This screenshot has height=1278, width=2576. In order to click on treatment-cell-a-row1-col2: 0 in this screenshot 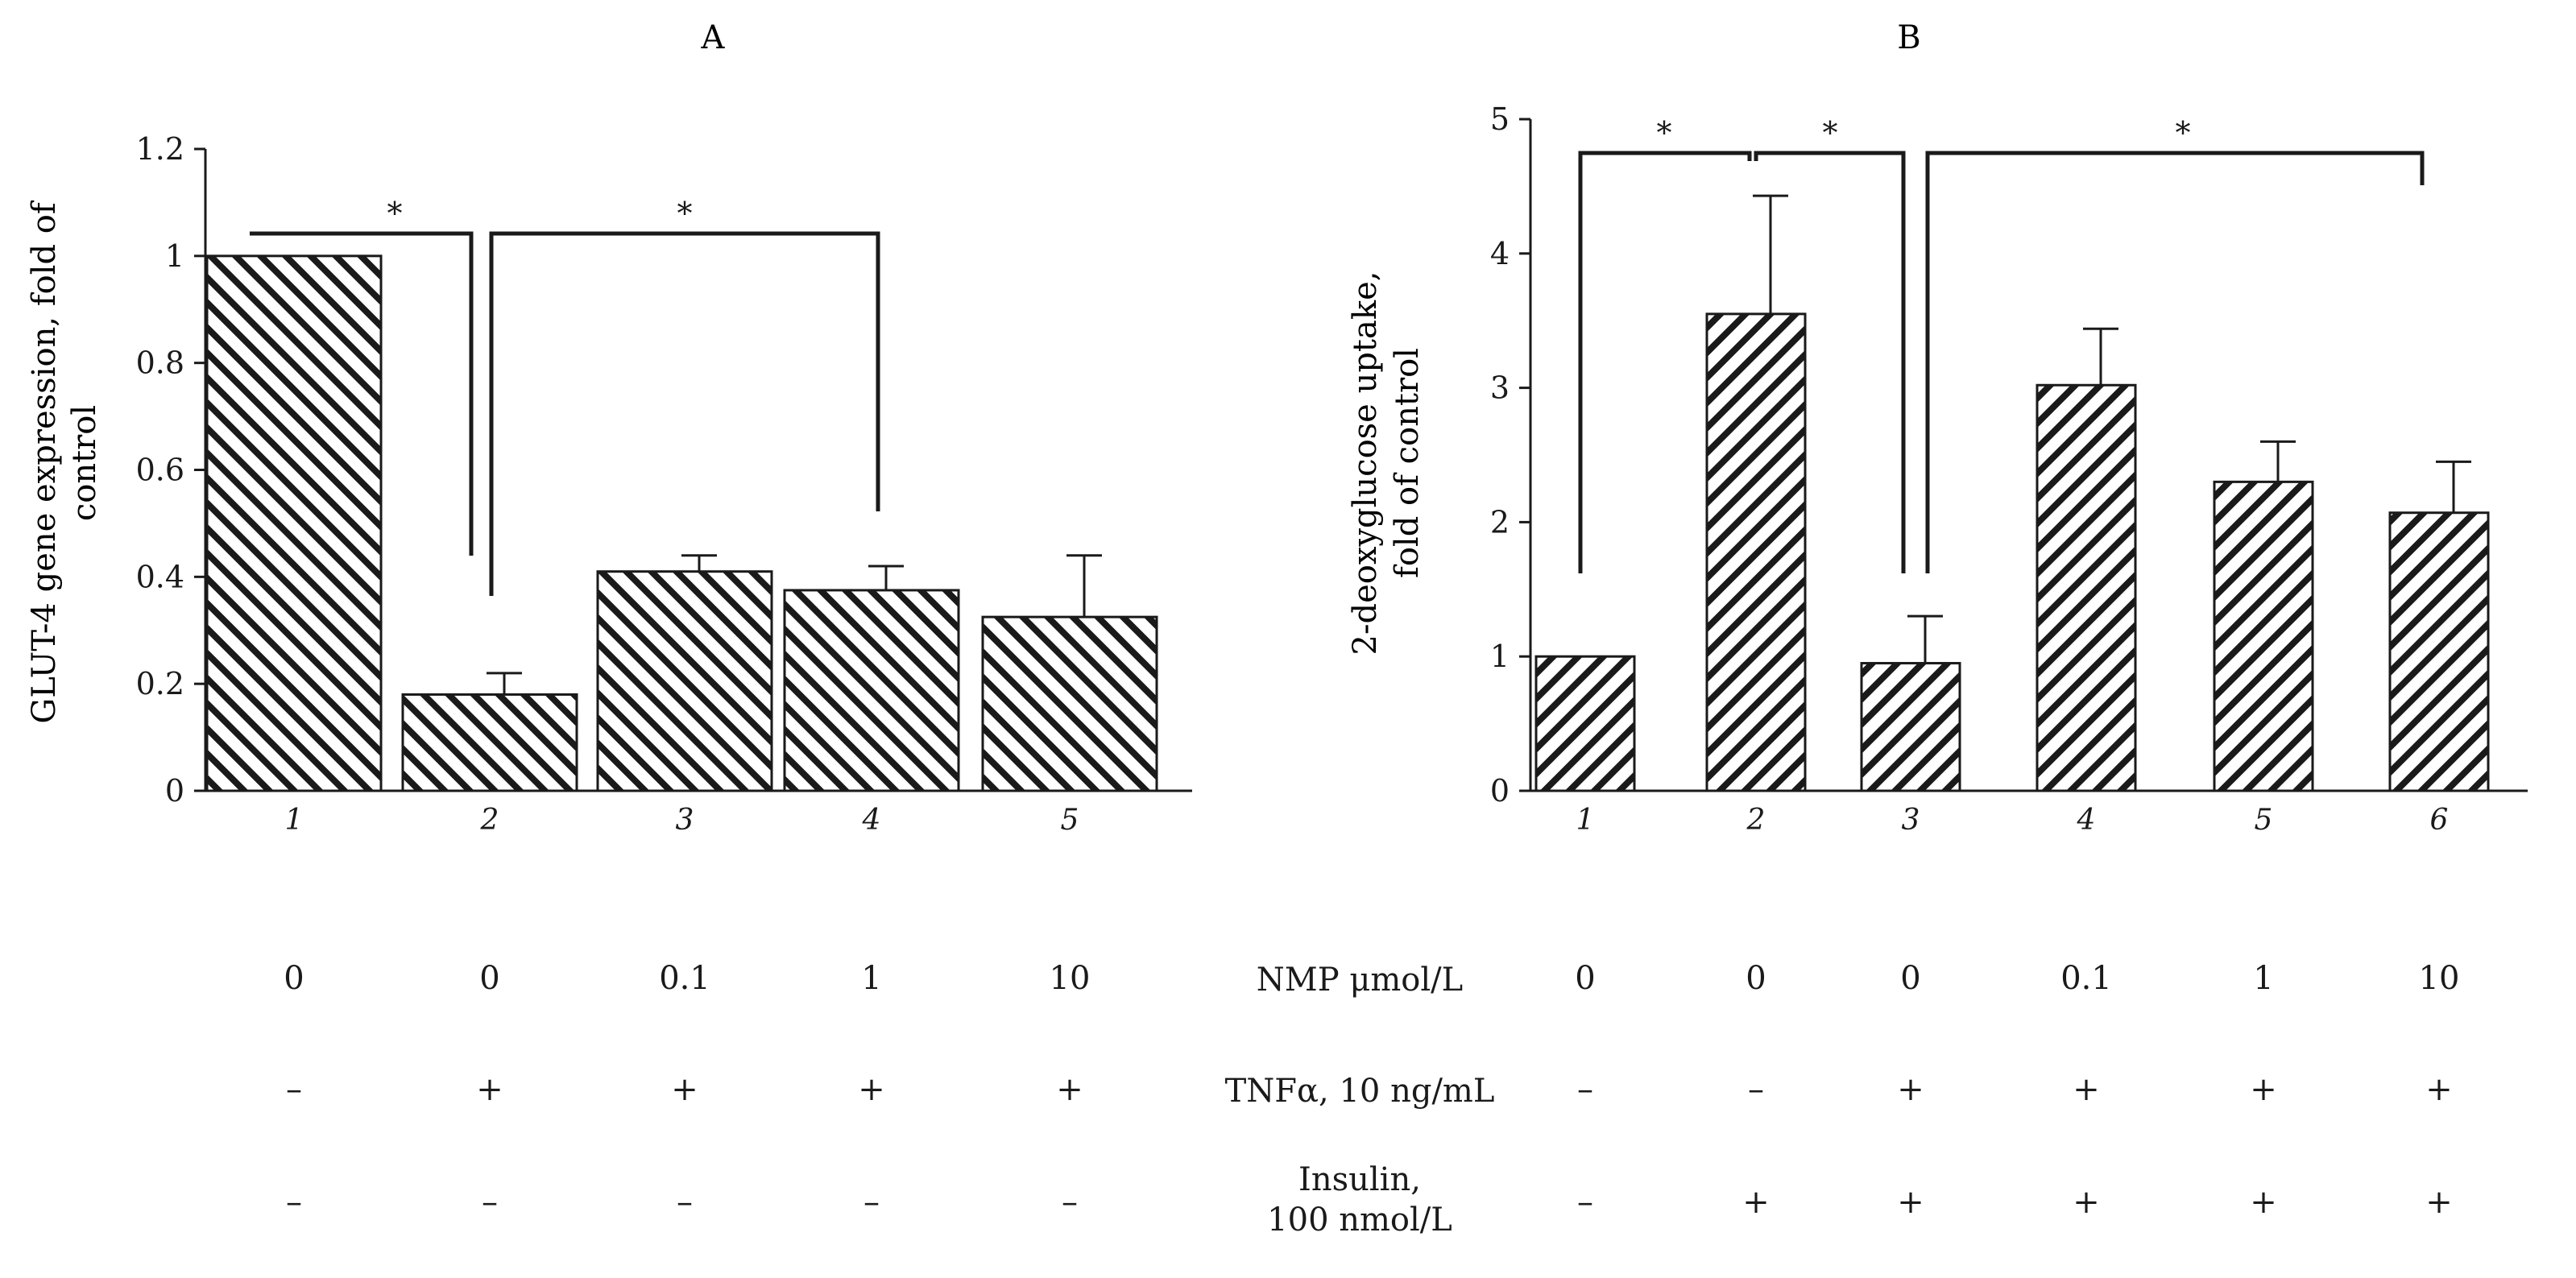, I will do `click(489, 979)`.